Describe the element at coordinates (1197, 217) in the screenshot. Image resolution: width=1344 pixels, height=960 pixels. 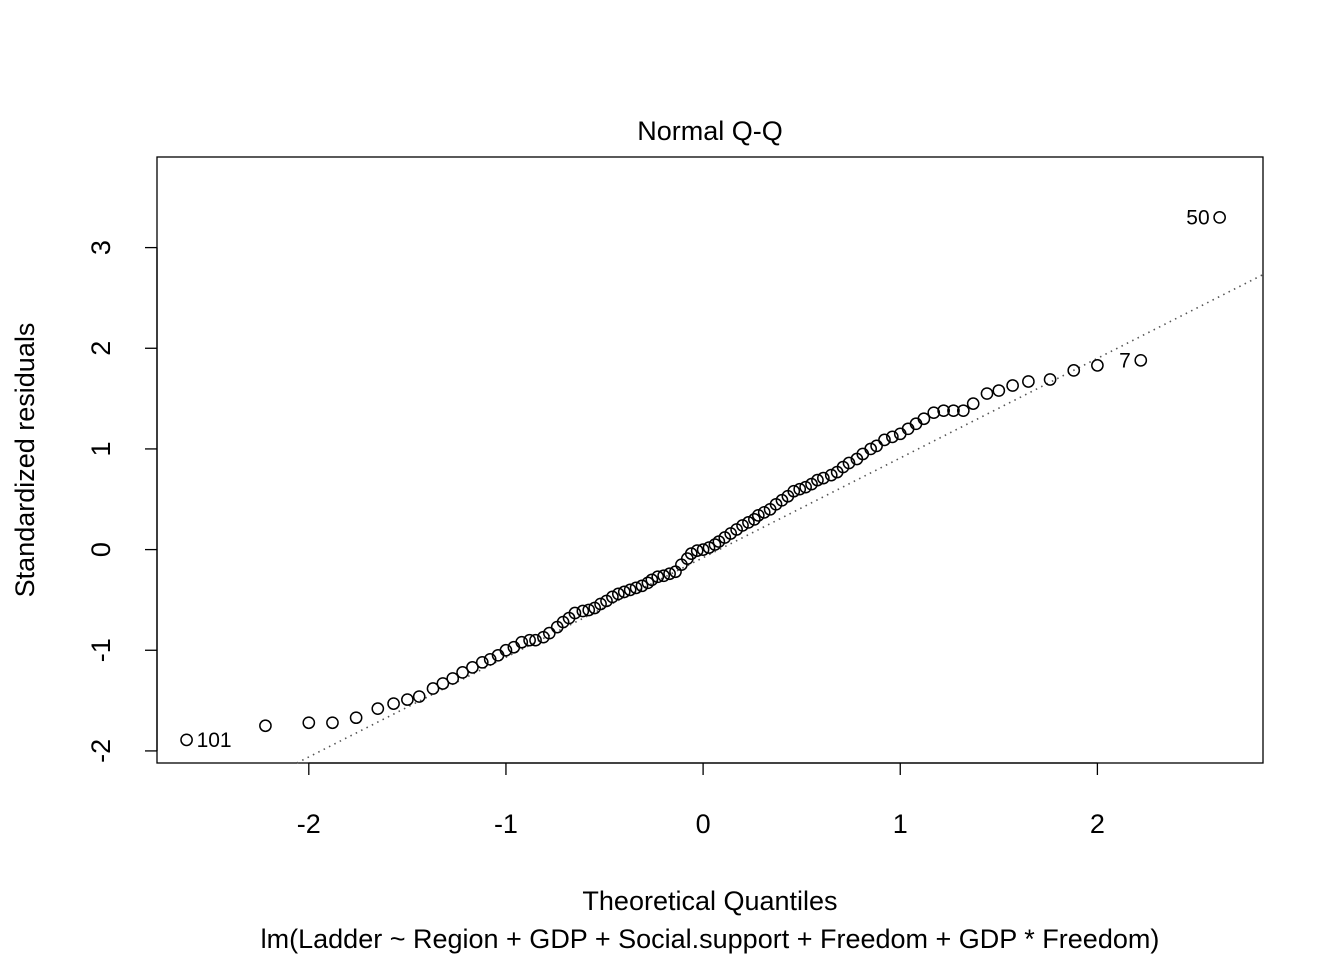
I see `point-label: 50` at that location.